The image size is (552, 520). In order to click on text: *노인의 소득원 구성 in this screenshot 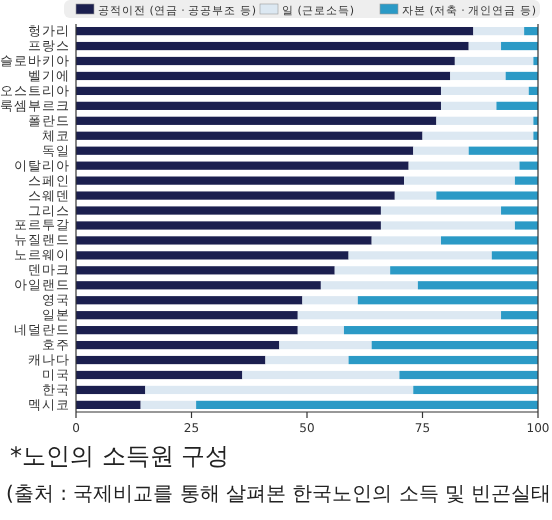, I will do `click(120, 456)`.